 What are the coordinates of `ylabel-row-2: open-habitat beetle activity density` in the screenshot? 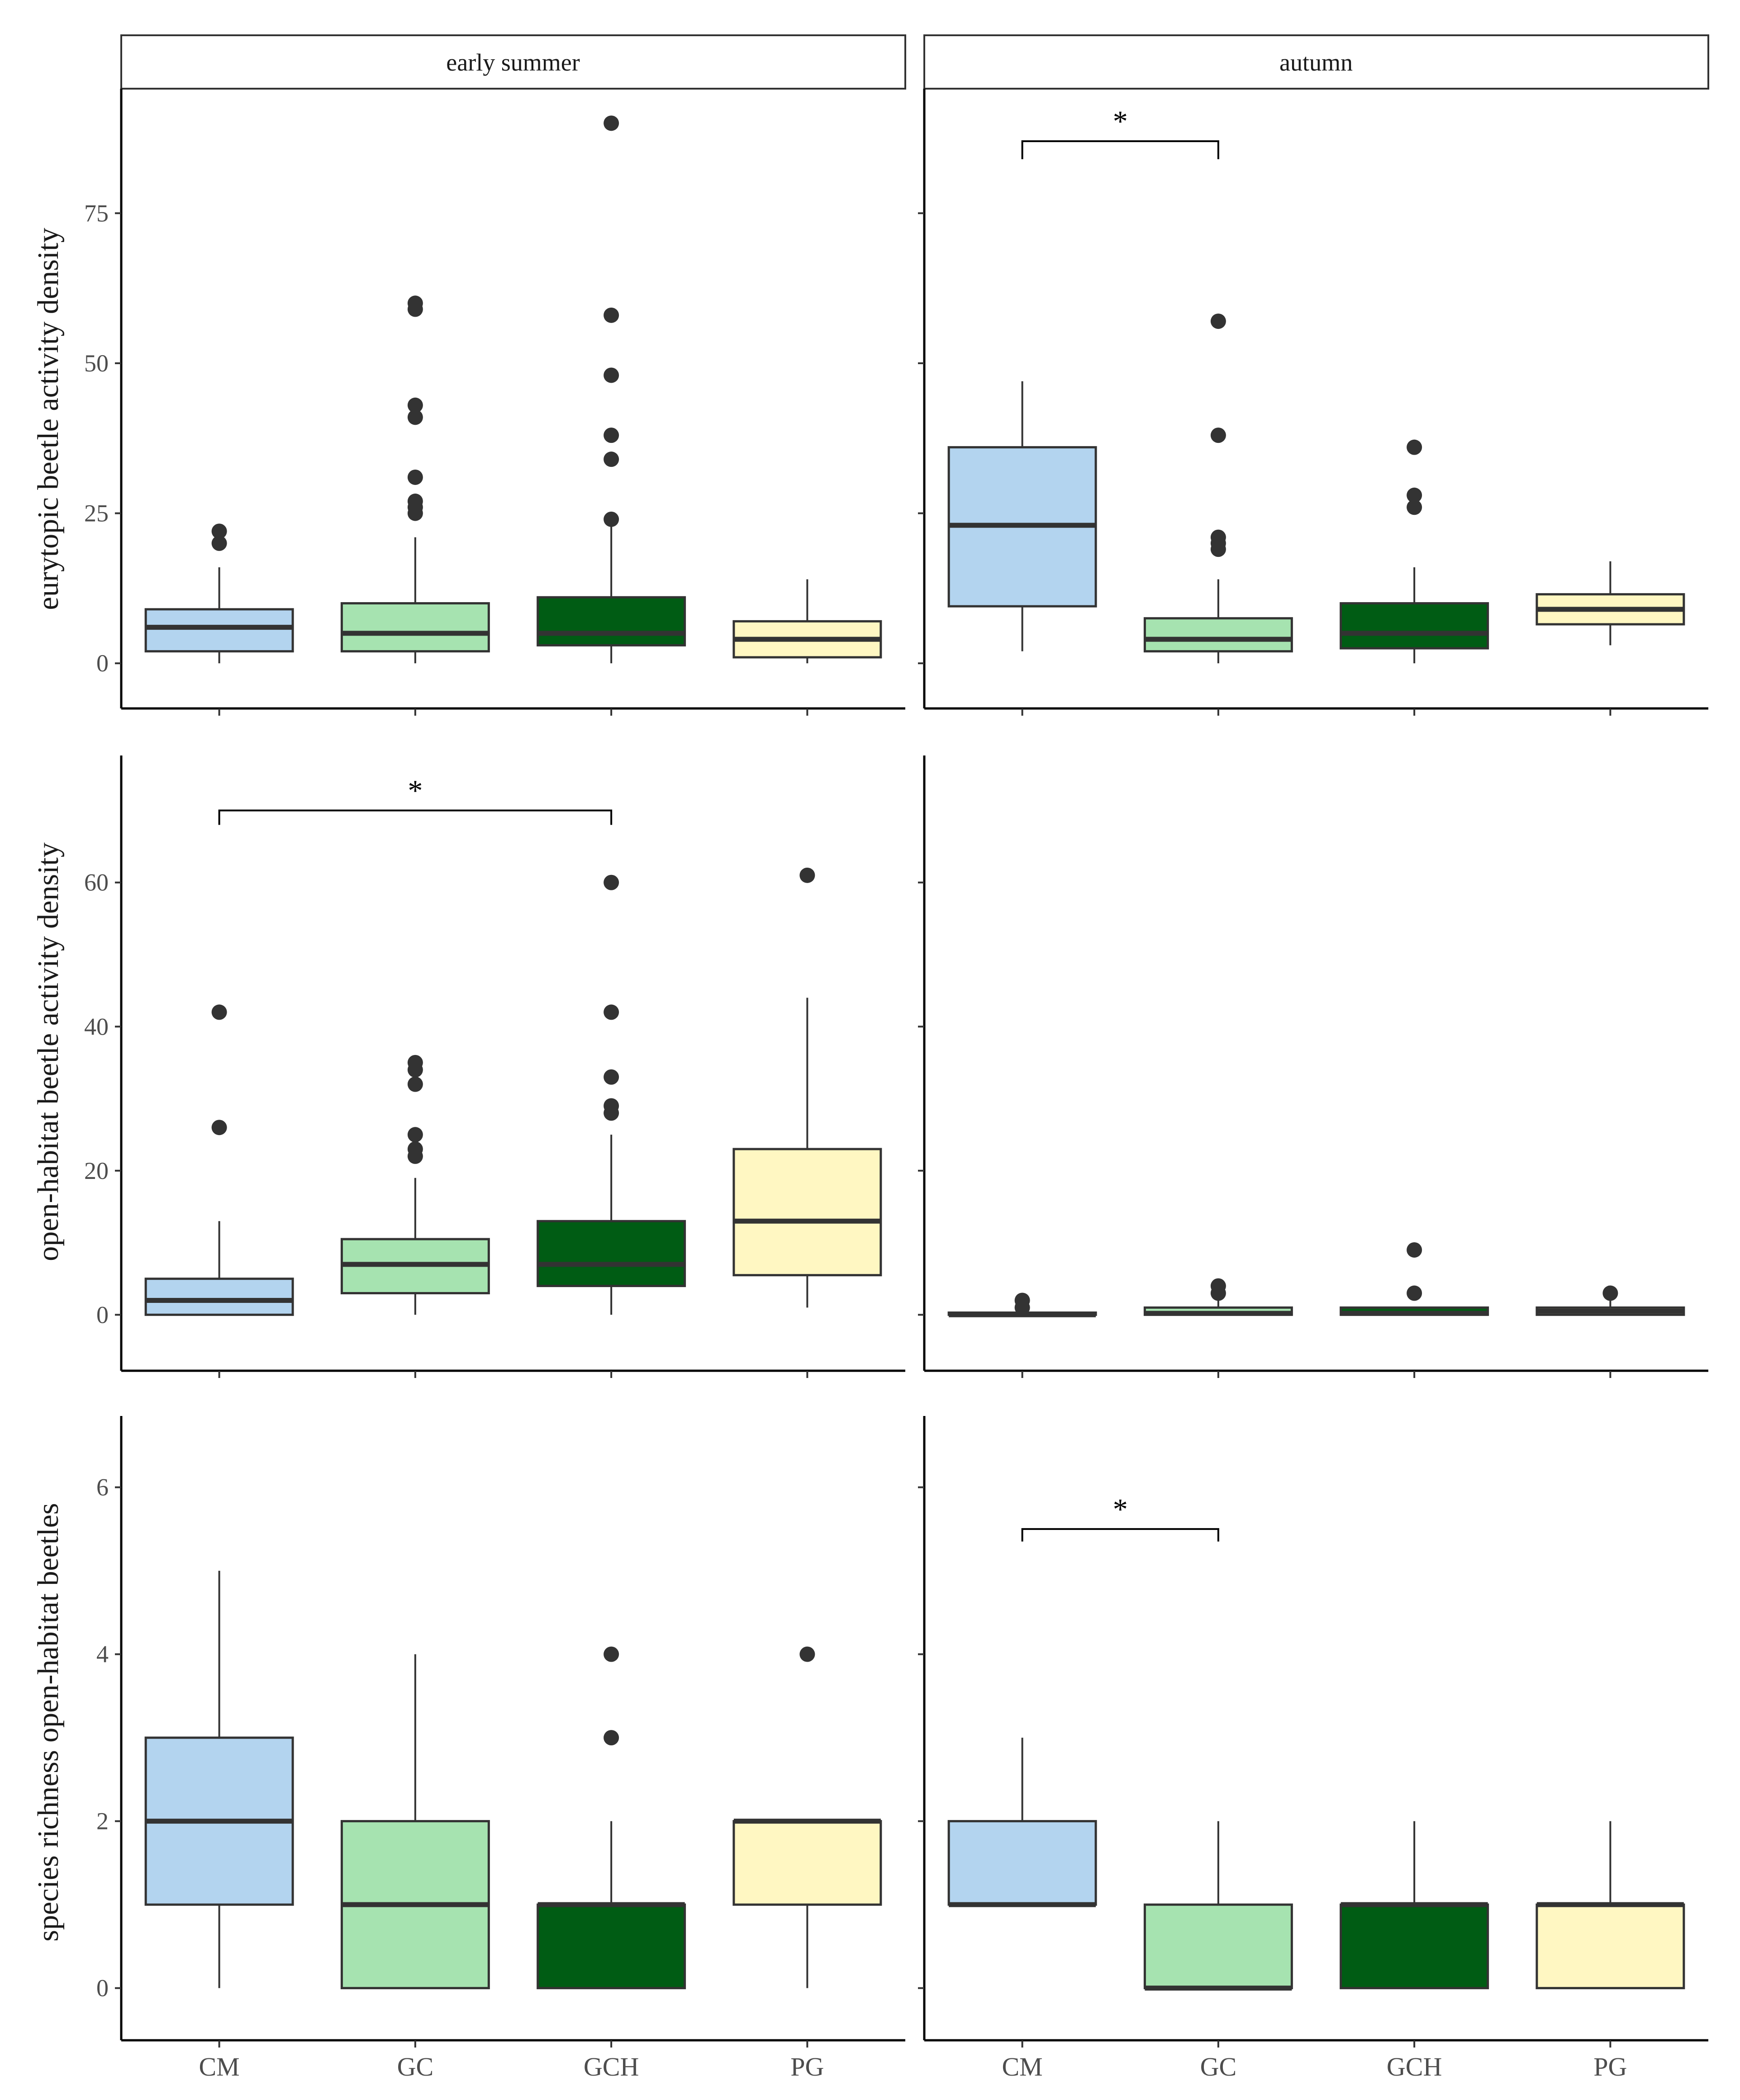 It's located at (48, 1051).